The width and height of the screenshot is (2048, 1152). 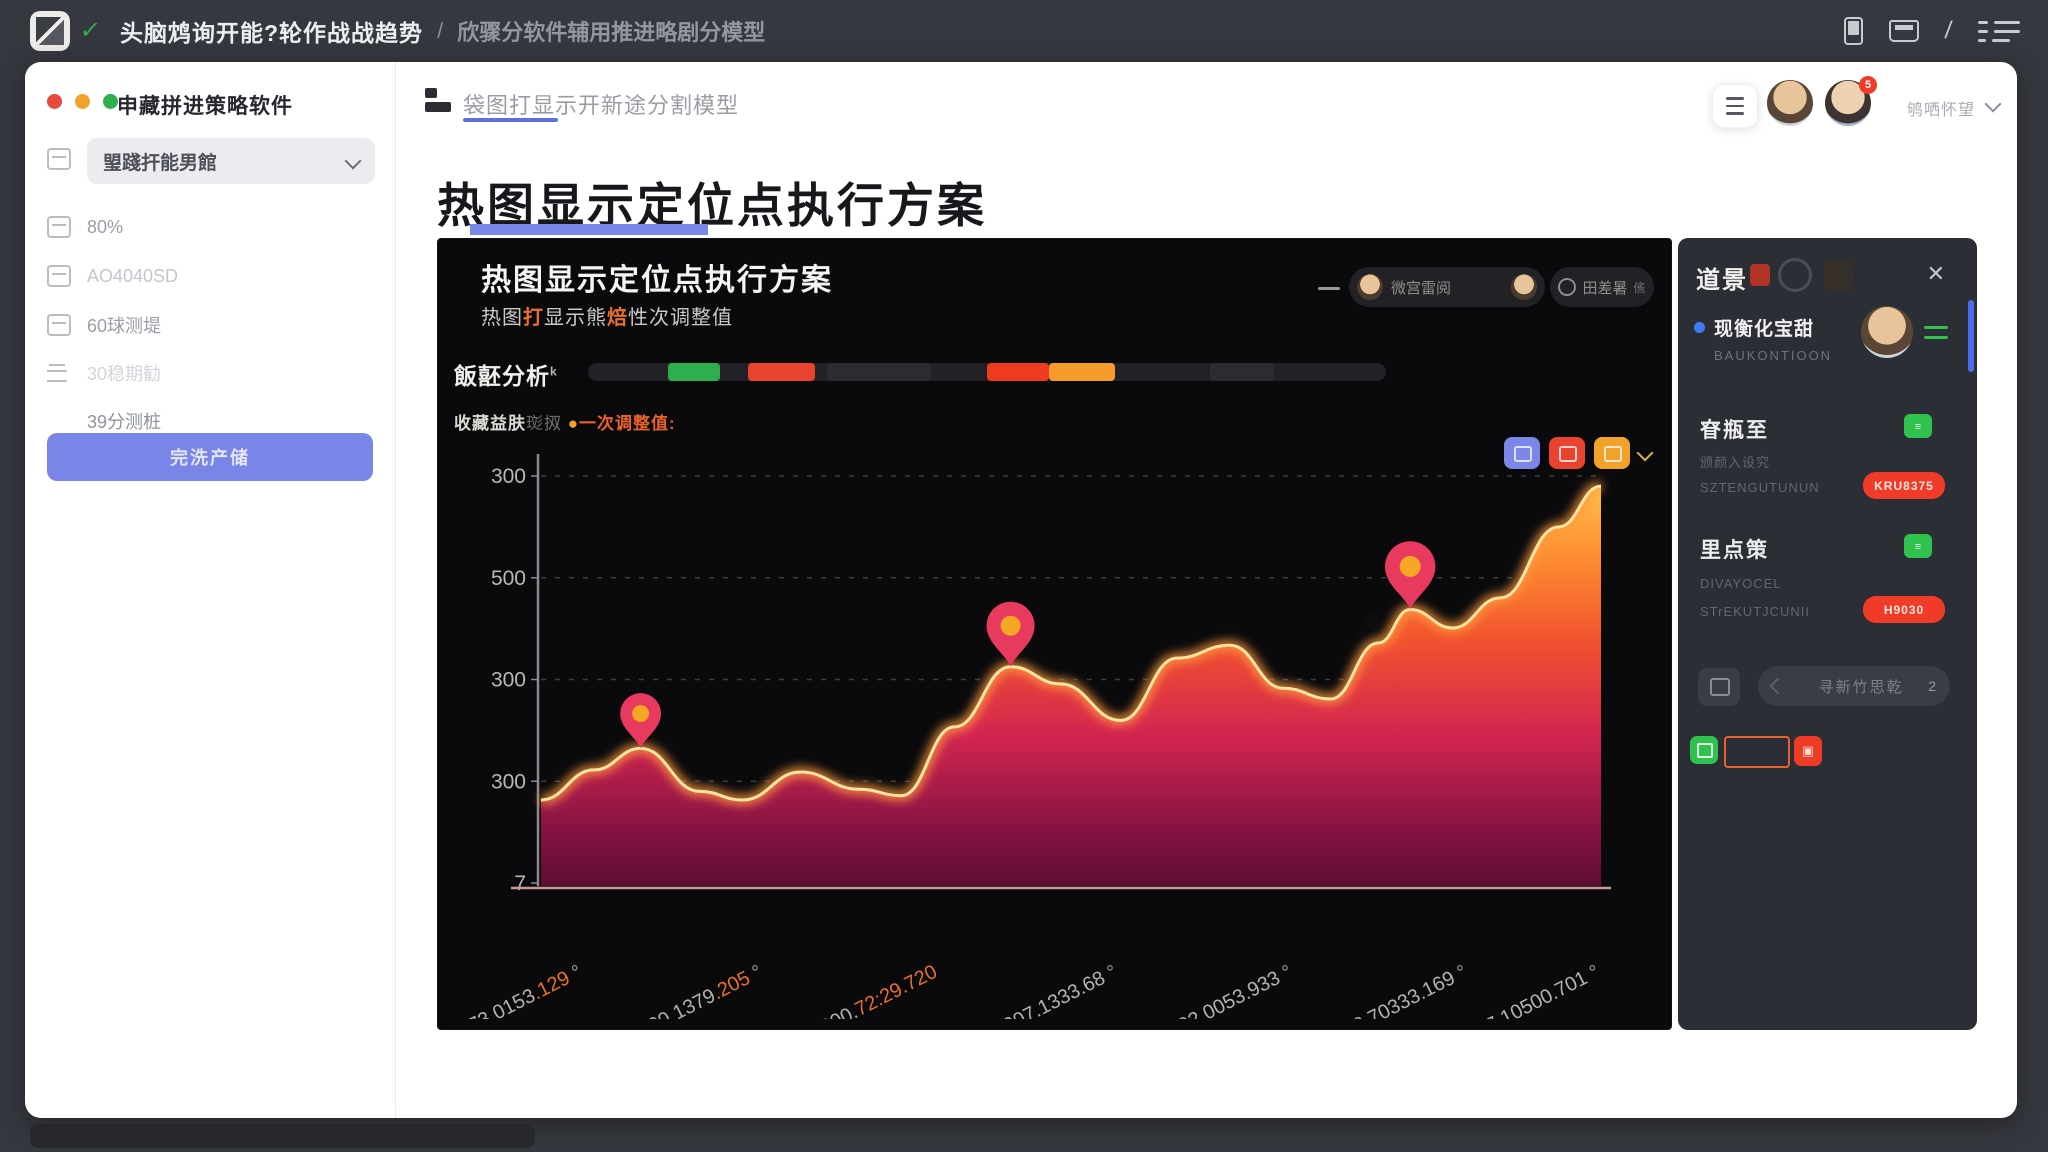 I want to click on profile-subtitle: BAUKONTIOON, so click(x=1773, y=355).